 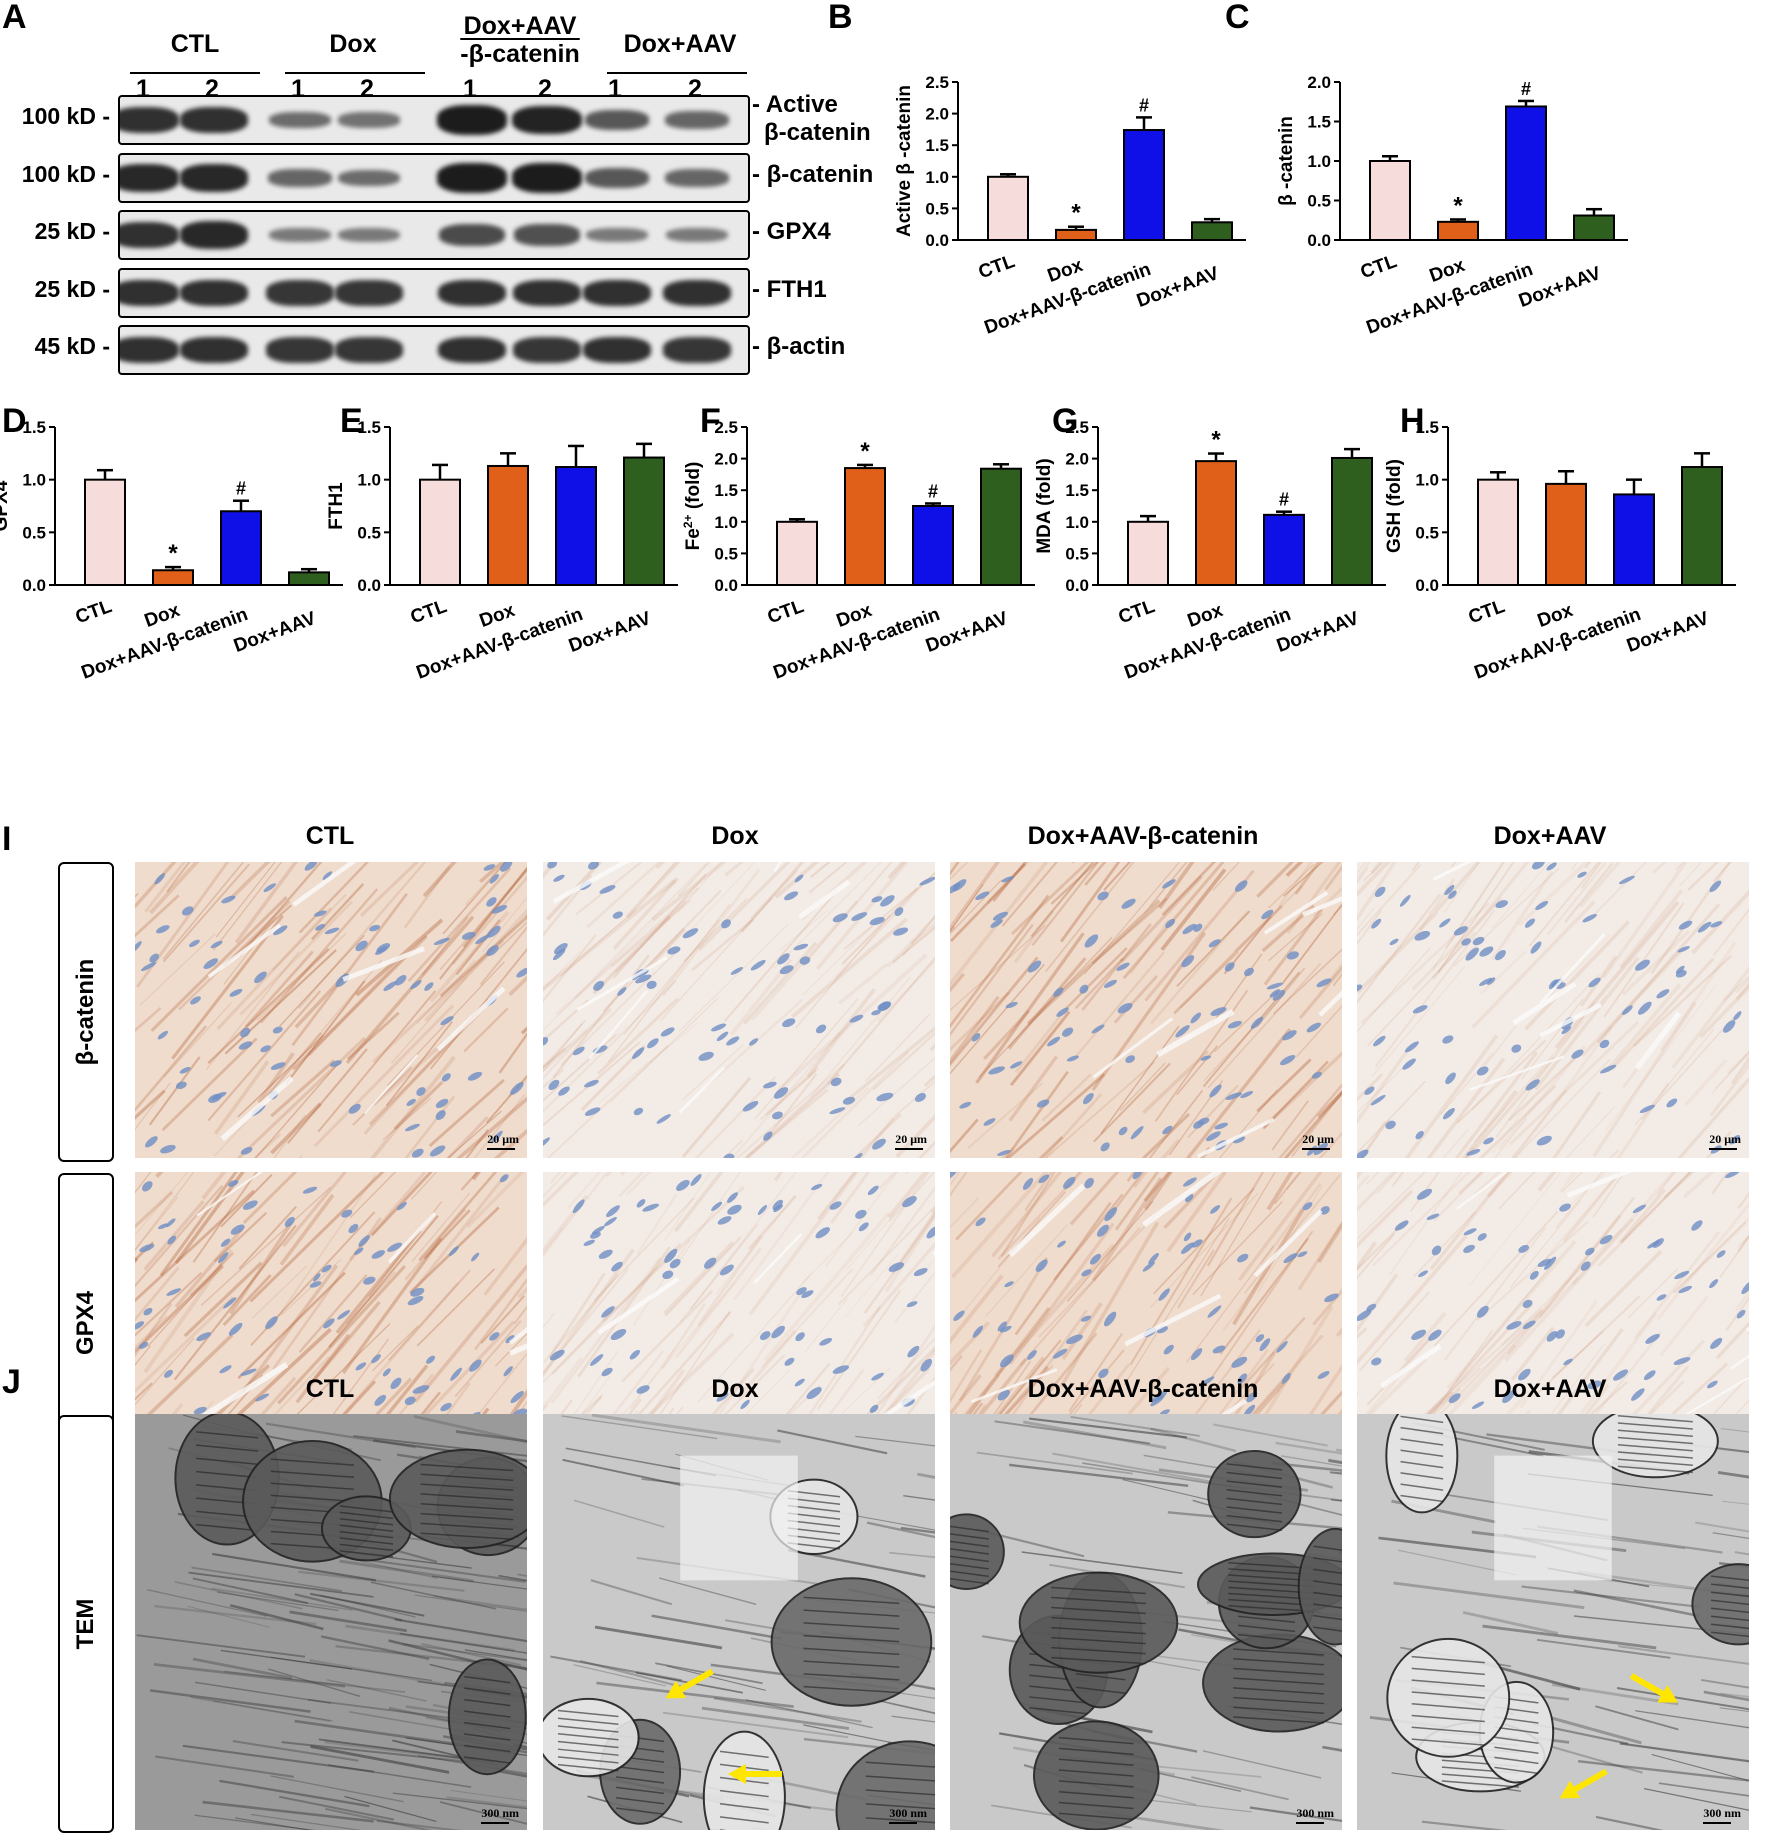 I want to click on panel-label-d: D, so click(x=14, y=421).